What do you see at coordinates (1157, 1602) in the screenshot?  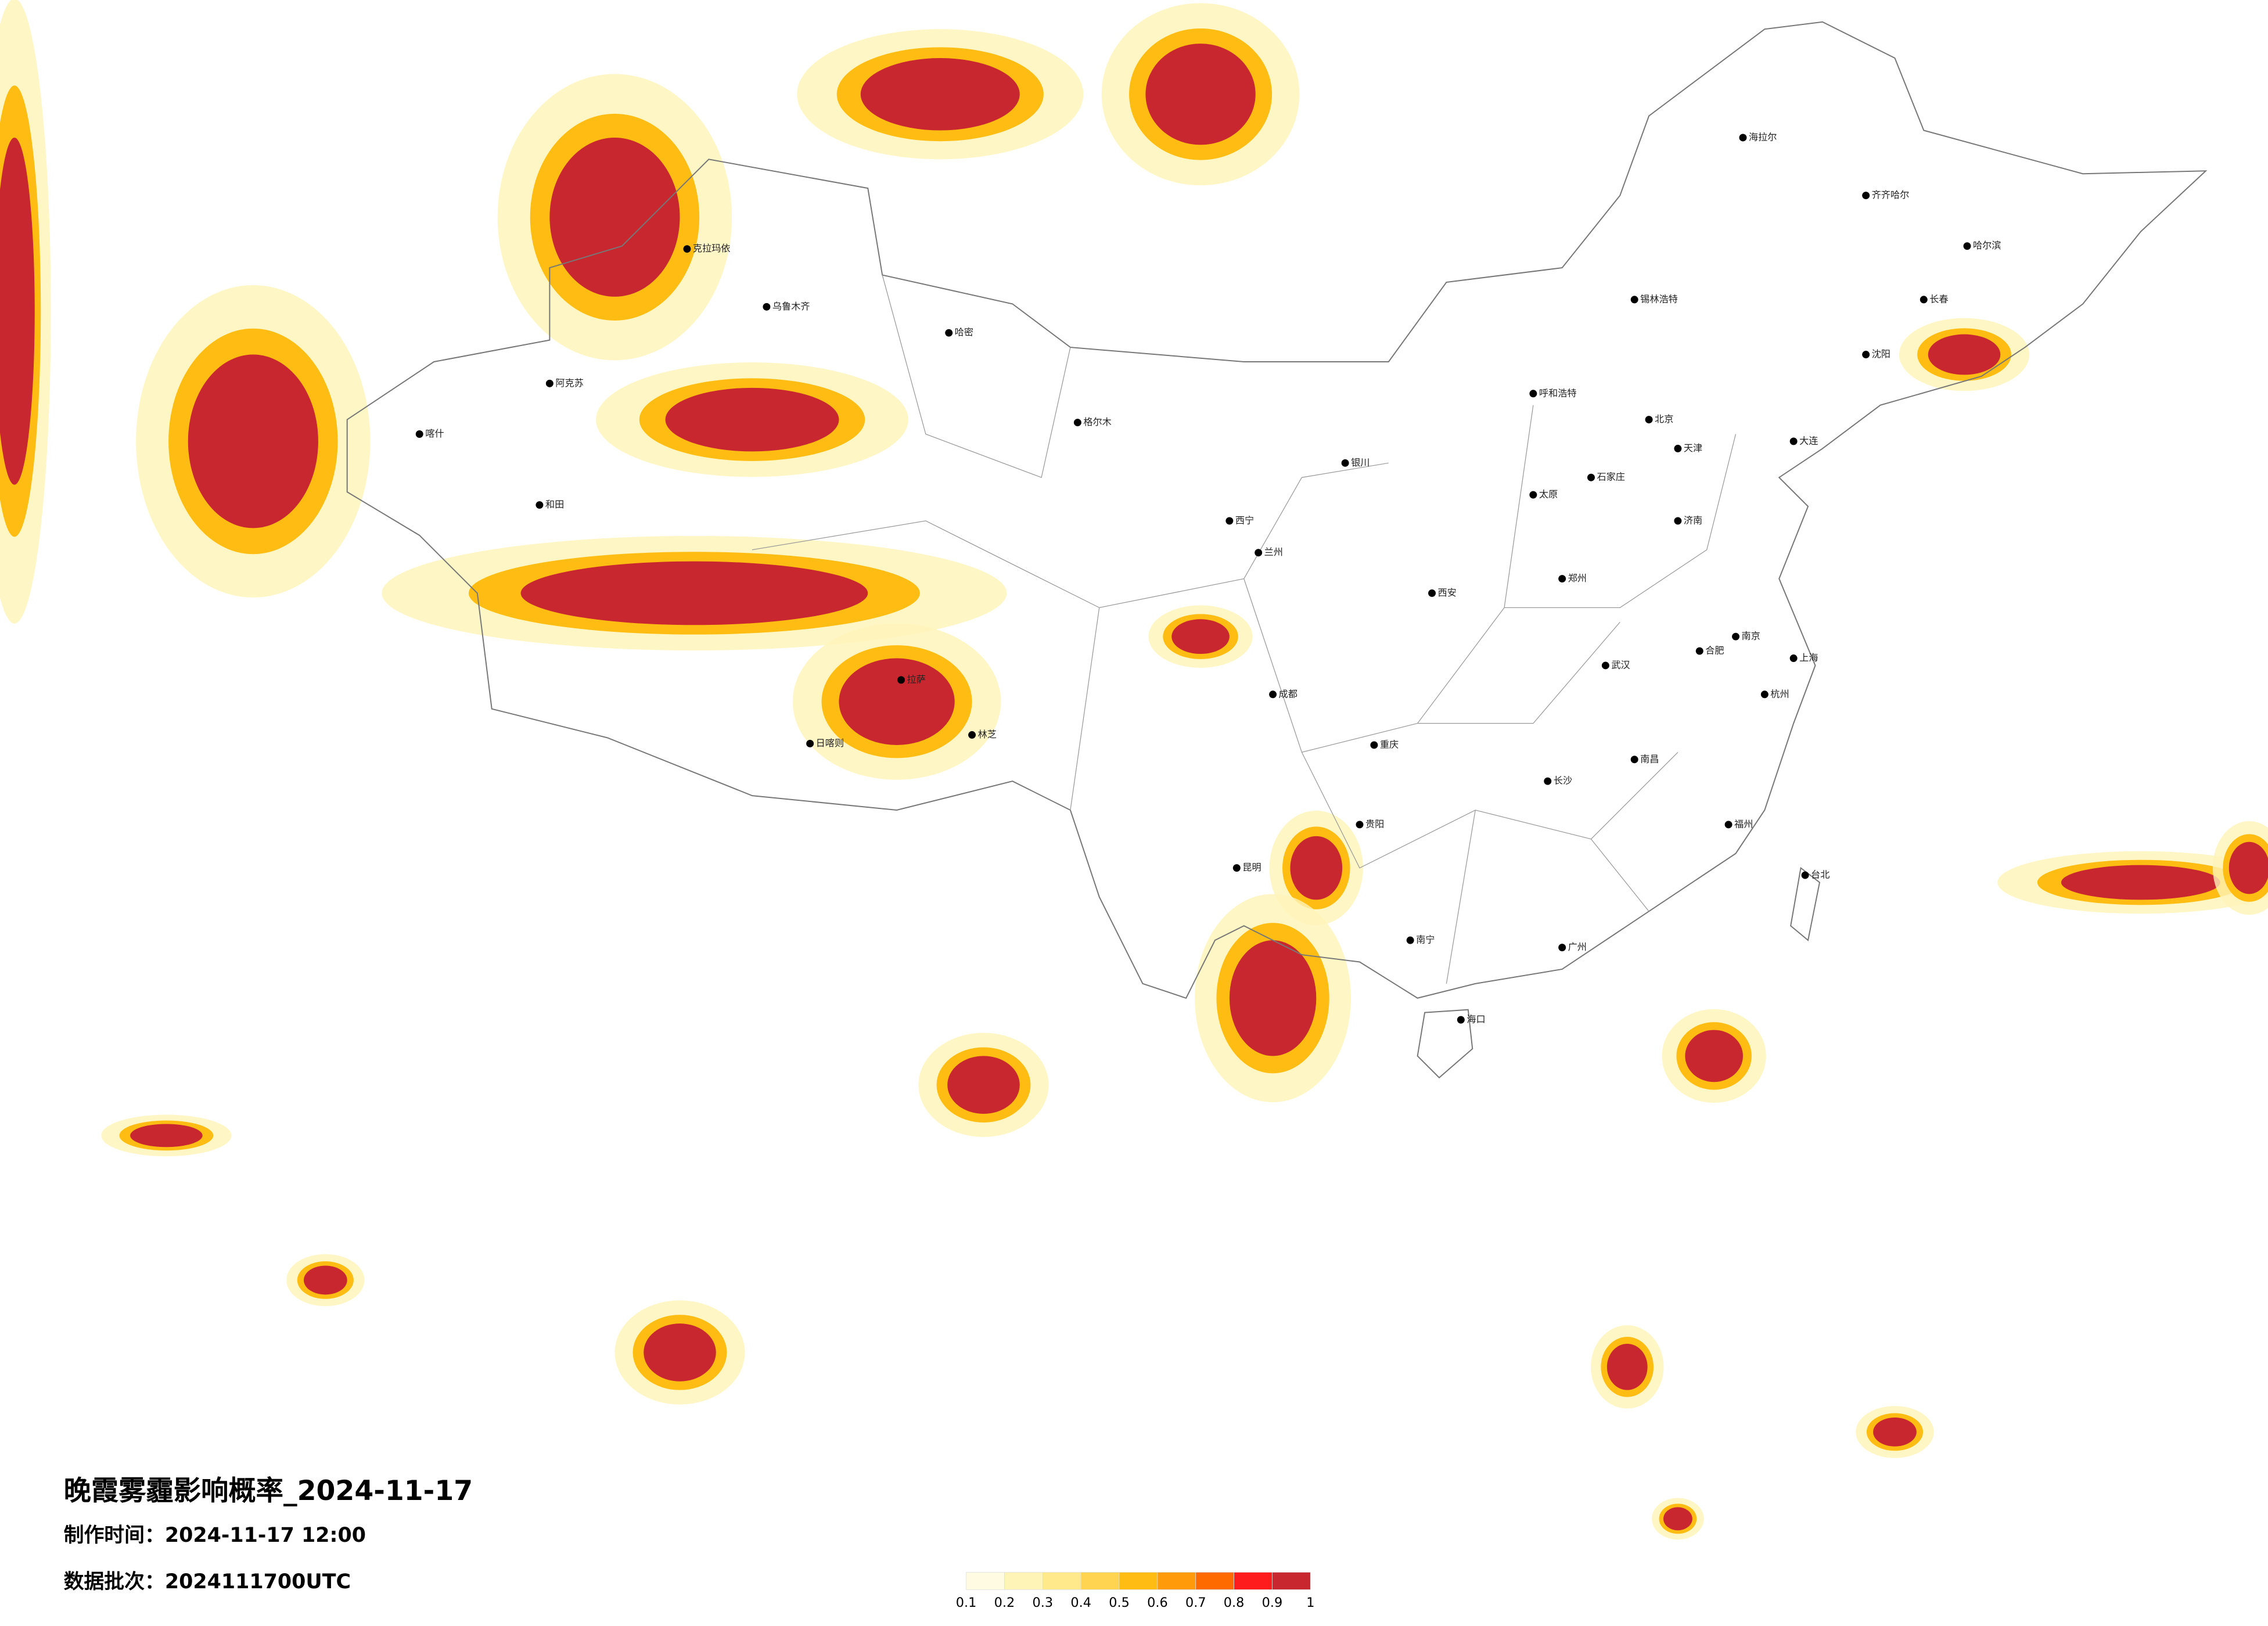 I see `legend-tick-label: 0.6` at bounding box center [1157, 1602].